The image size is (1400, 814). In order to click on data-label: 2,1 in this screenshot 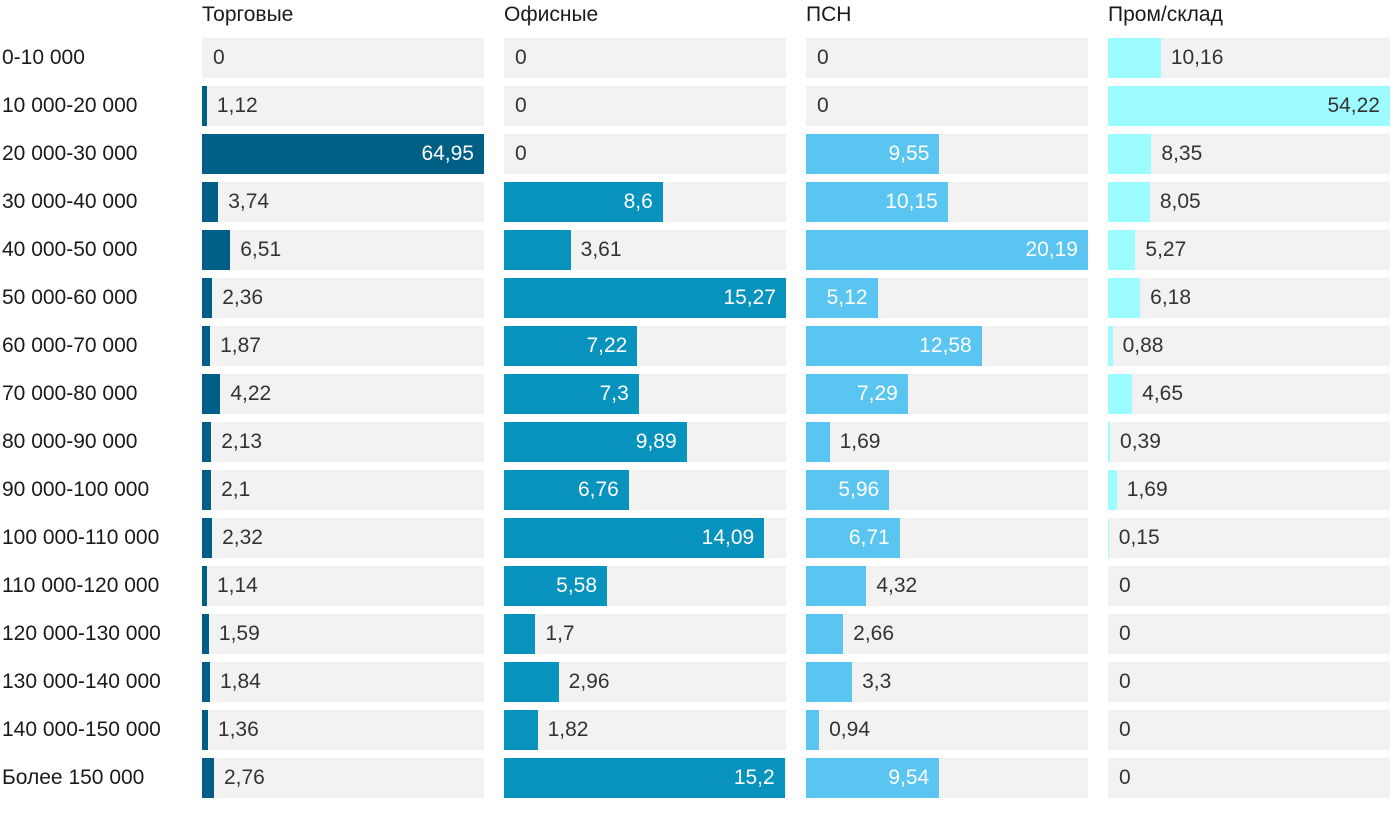, I will do `click(236, 489)`.